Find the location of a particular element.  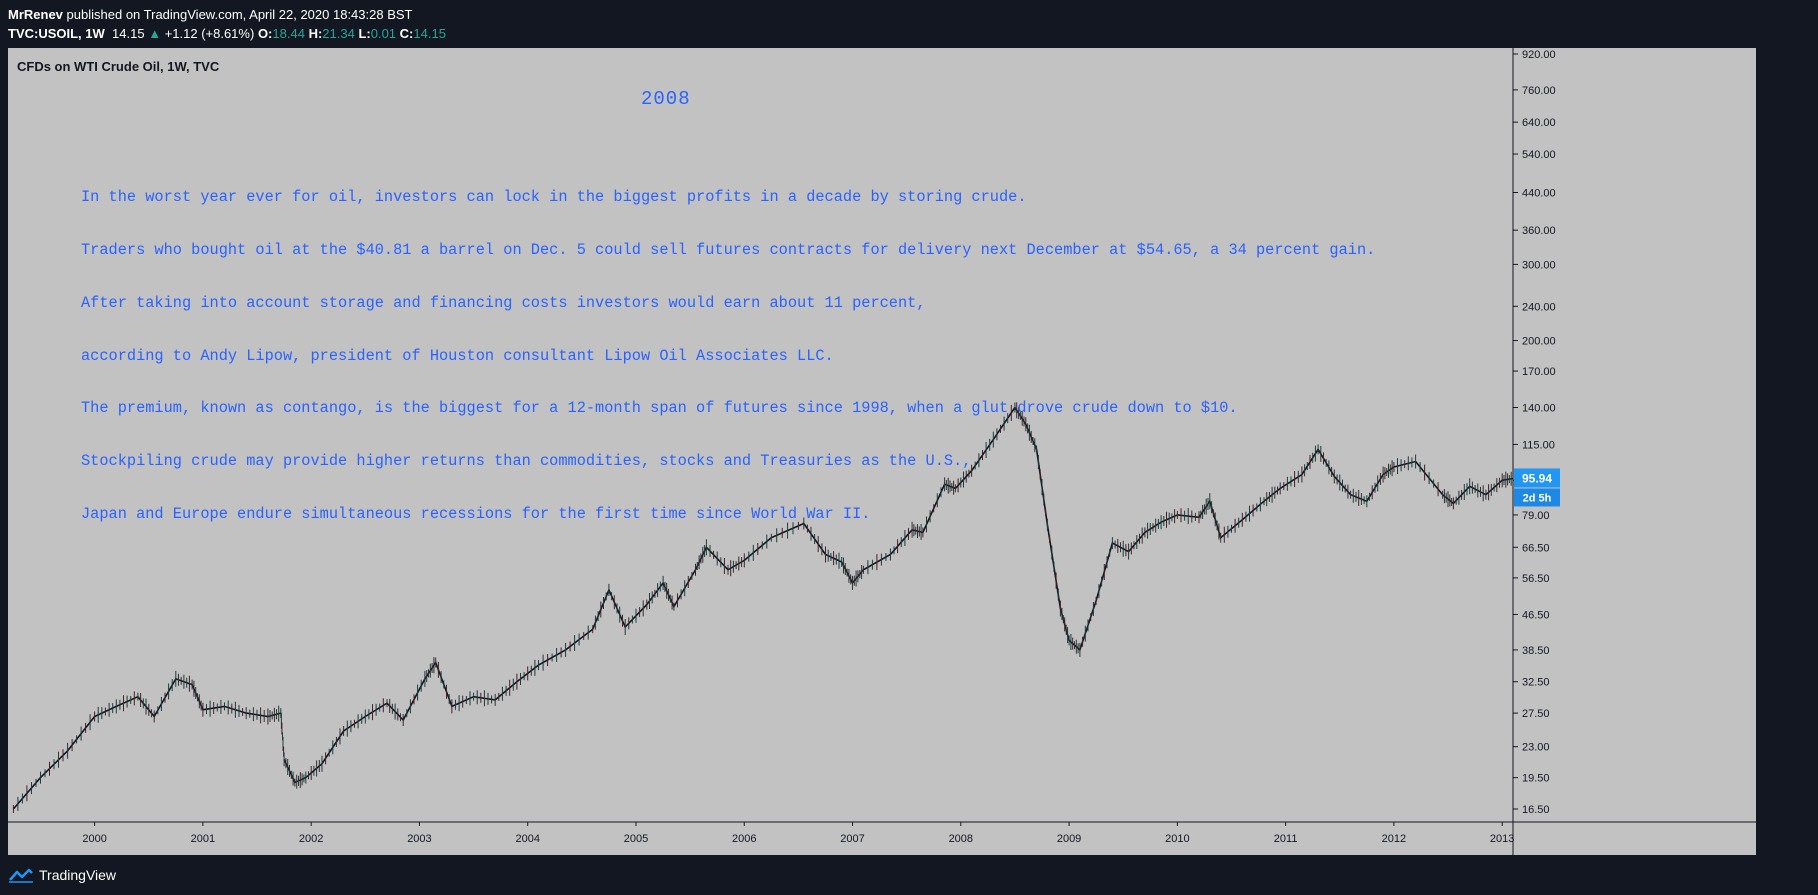

y-tick-label: 56.50 is located at coordinates (1536, 579).